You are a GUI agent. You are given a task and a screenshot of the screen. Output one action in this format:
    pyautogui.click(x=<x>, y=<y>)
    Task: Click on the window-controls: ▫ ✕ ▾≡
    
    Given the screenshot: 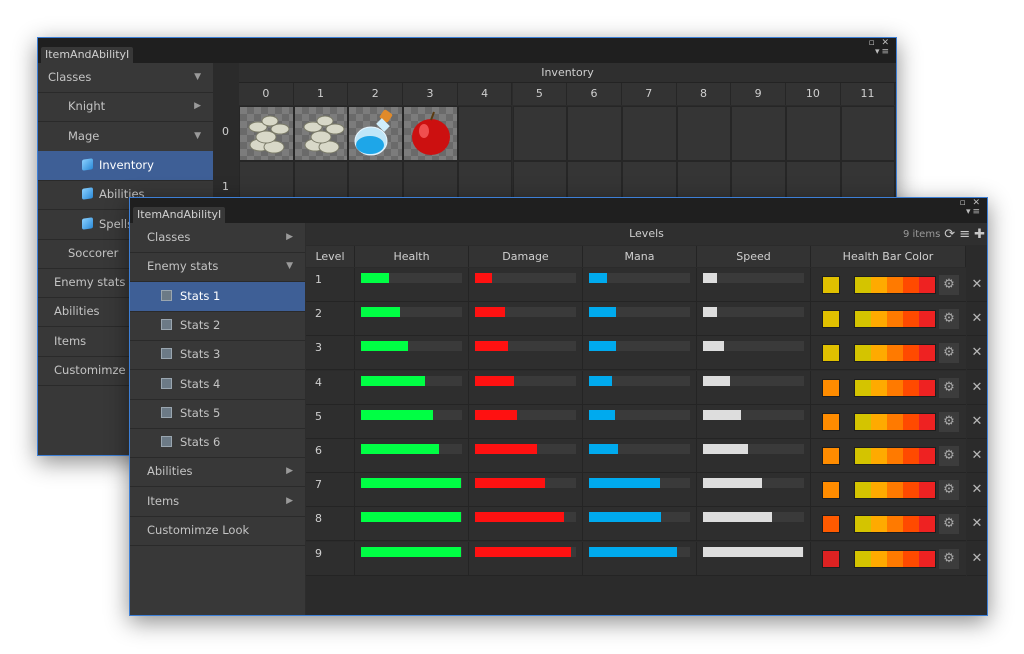 What is the action you would take?
    pyautogui.click(x=970, y=207)
    